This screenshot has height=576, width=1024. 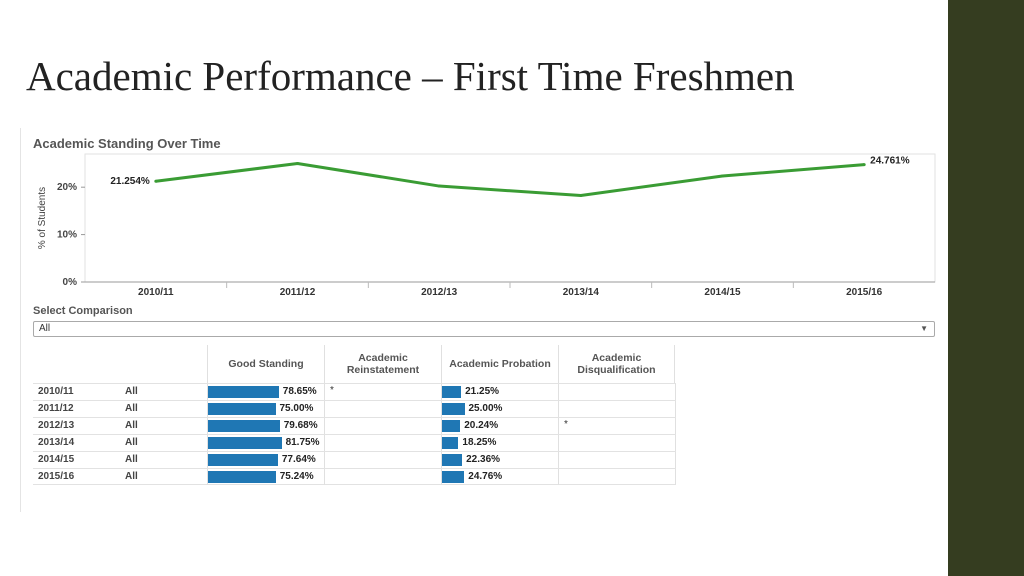 I want to click on row-year: 2010/11, so click(x=56, y=391).